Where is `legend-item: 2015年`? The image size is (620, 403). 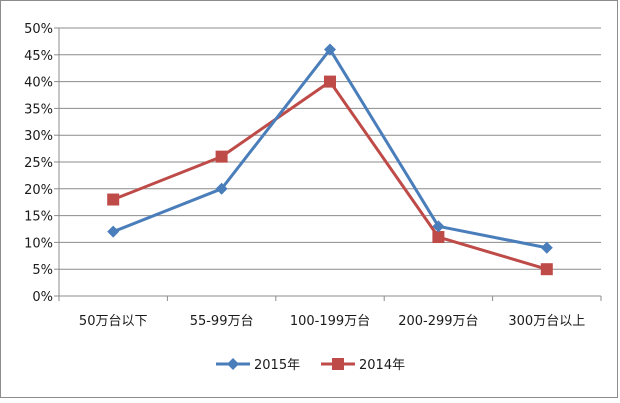
legend-item: 2015年 is located at coordinates (258, 365).